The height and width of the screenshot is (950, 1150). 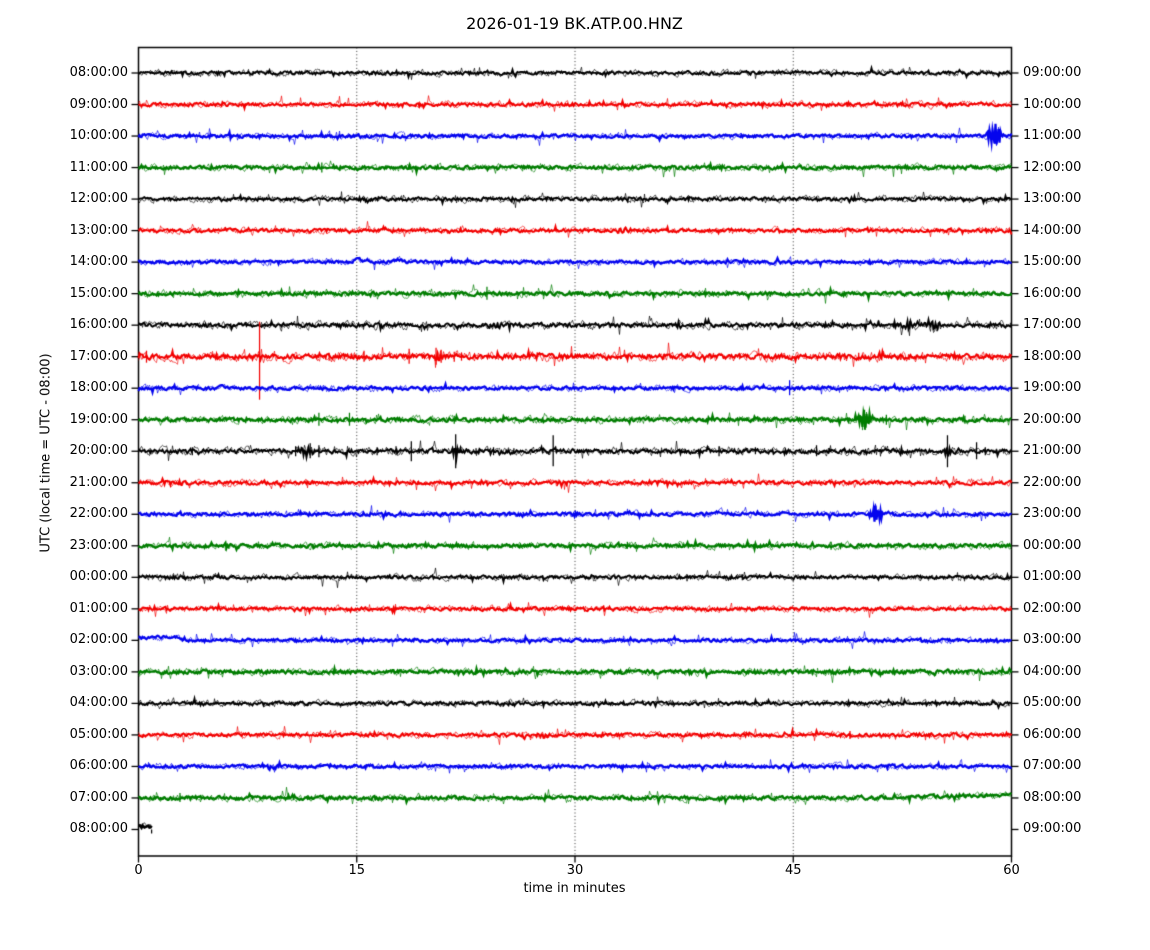 What do you see at coordinates (1052, 293) in the screenshot?
I see `end-time-label: 16:00:00` at bounding box center [1052, 293].